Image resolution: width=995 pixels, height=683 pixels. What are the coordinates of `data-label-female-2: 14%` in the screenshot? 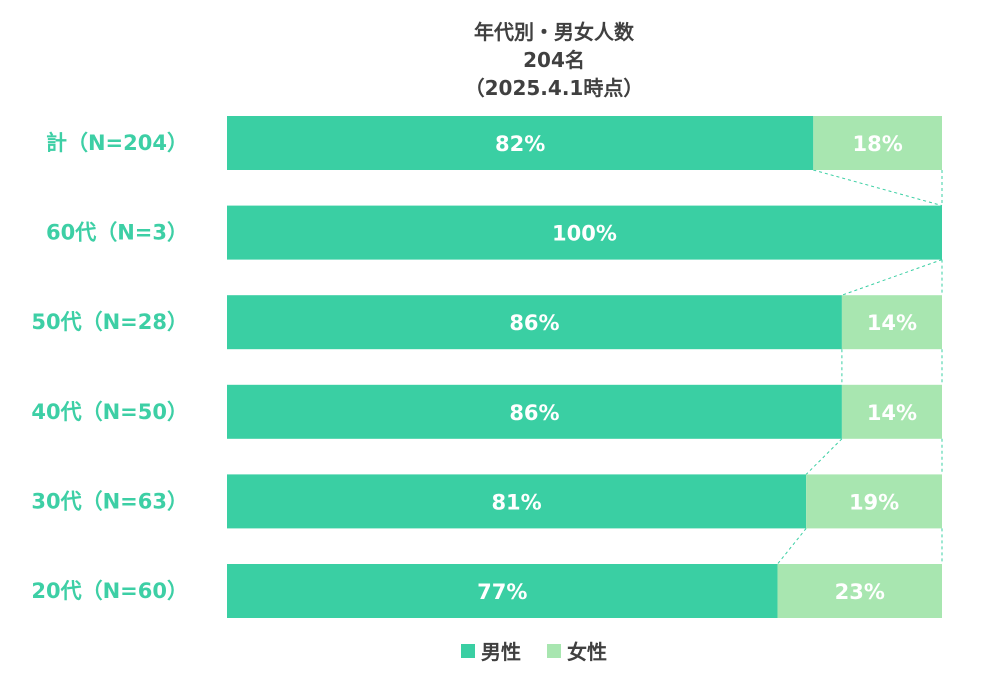 It's located at (892, 323).